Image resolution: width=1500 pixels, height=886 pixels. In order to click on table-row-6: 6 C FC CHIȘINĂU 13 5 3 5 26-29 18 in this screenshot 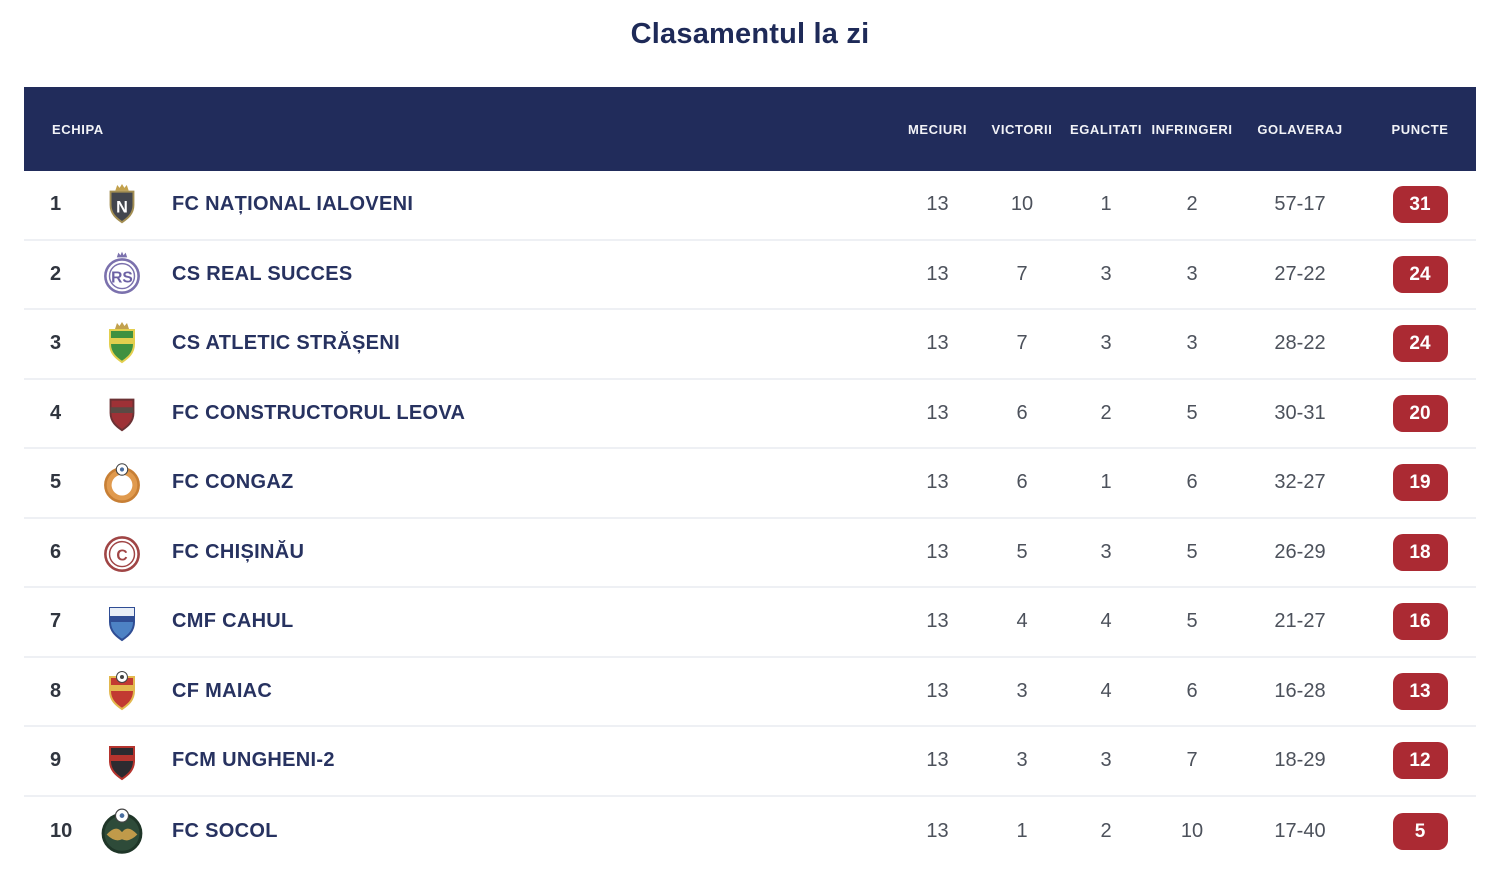, I will do `click(750, 553)`.